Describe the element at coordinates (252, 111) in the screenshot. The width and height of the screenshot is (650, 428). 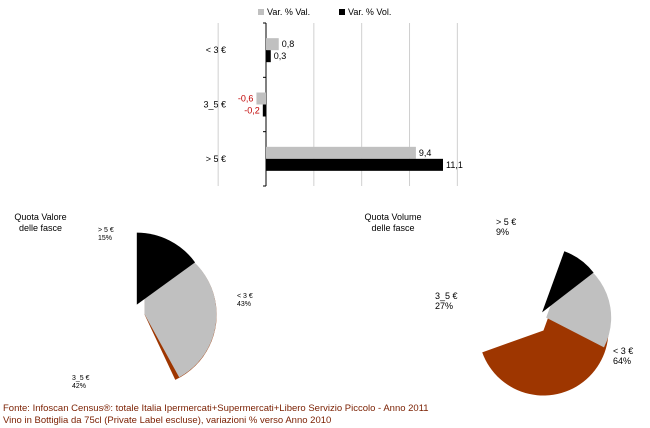
I see `data-label: -0,2` at that location.